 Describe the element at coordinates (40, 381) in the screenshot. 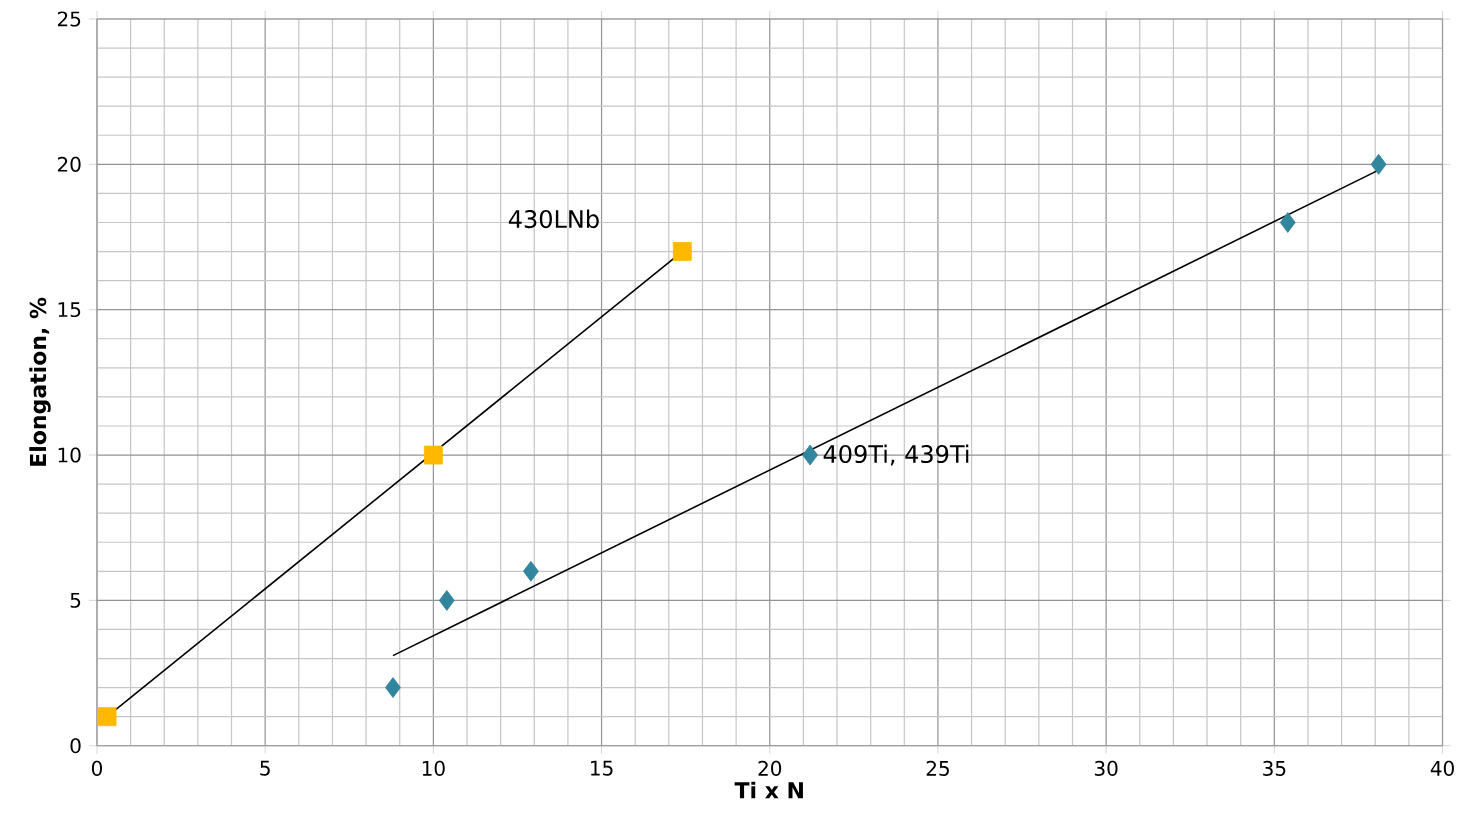

I see `y-axis-title: Elongation, %` at that location.